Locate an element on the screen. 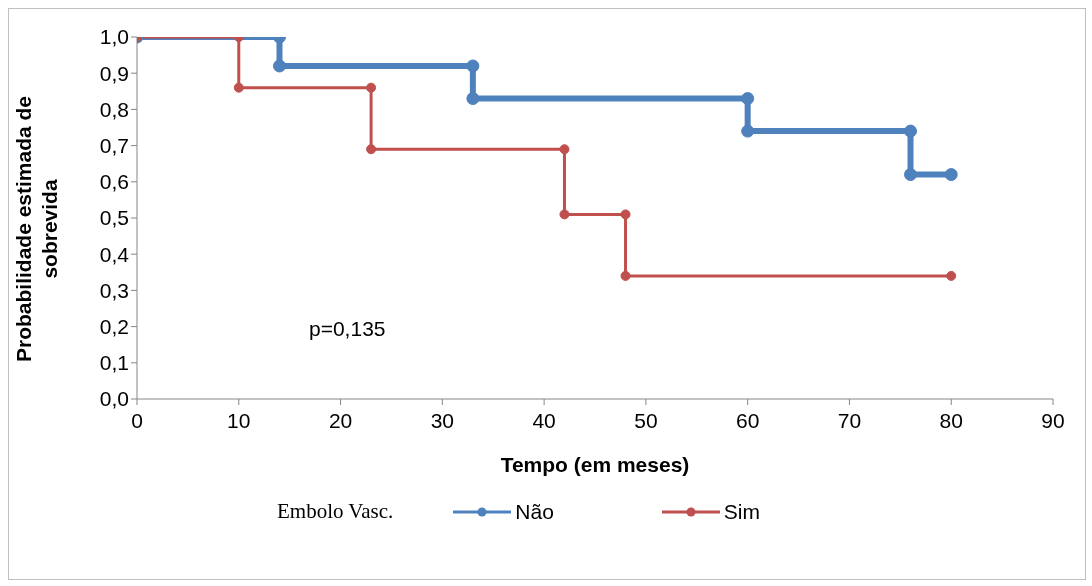 This screenshot has width=1092, height=586. x-tick-label: 20 is located at coordinates (340, 420).